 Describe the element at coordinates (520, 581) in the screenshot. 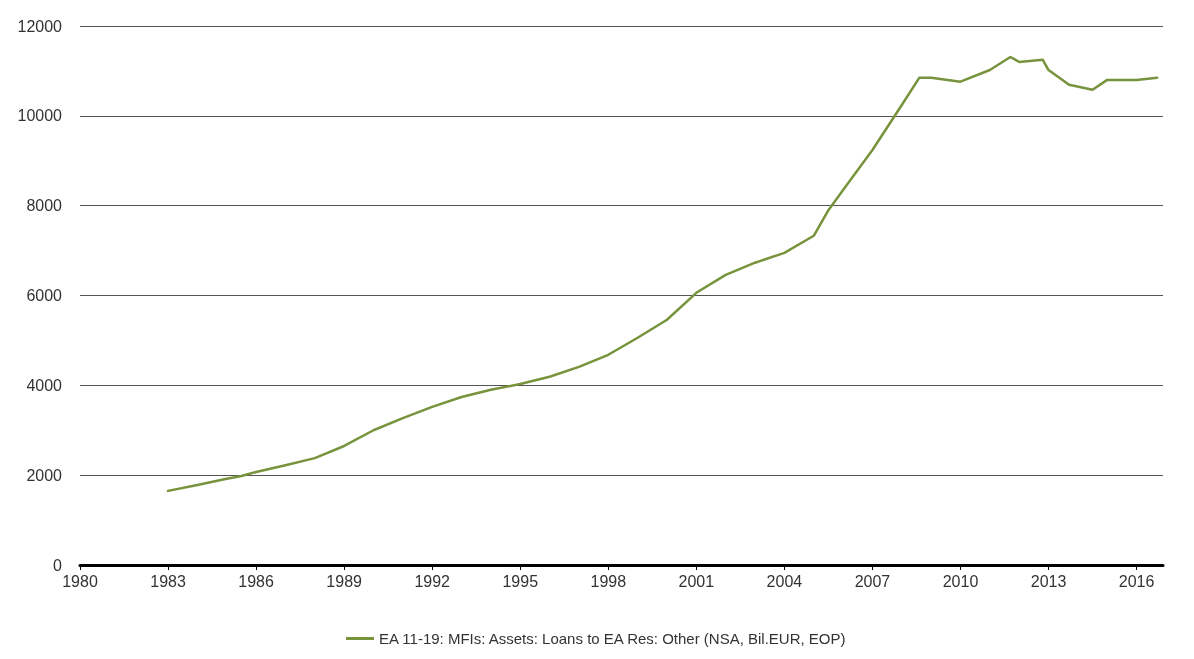

I see `x-tick-label: 1995` at that location.